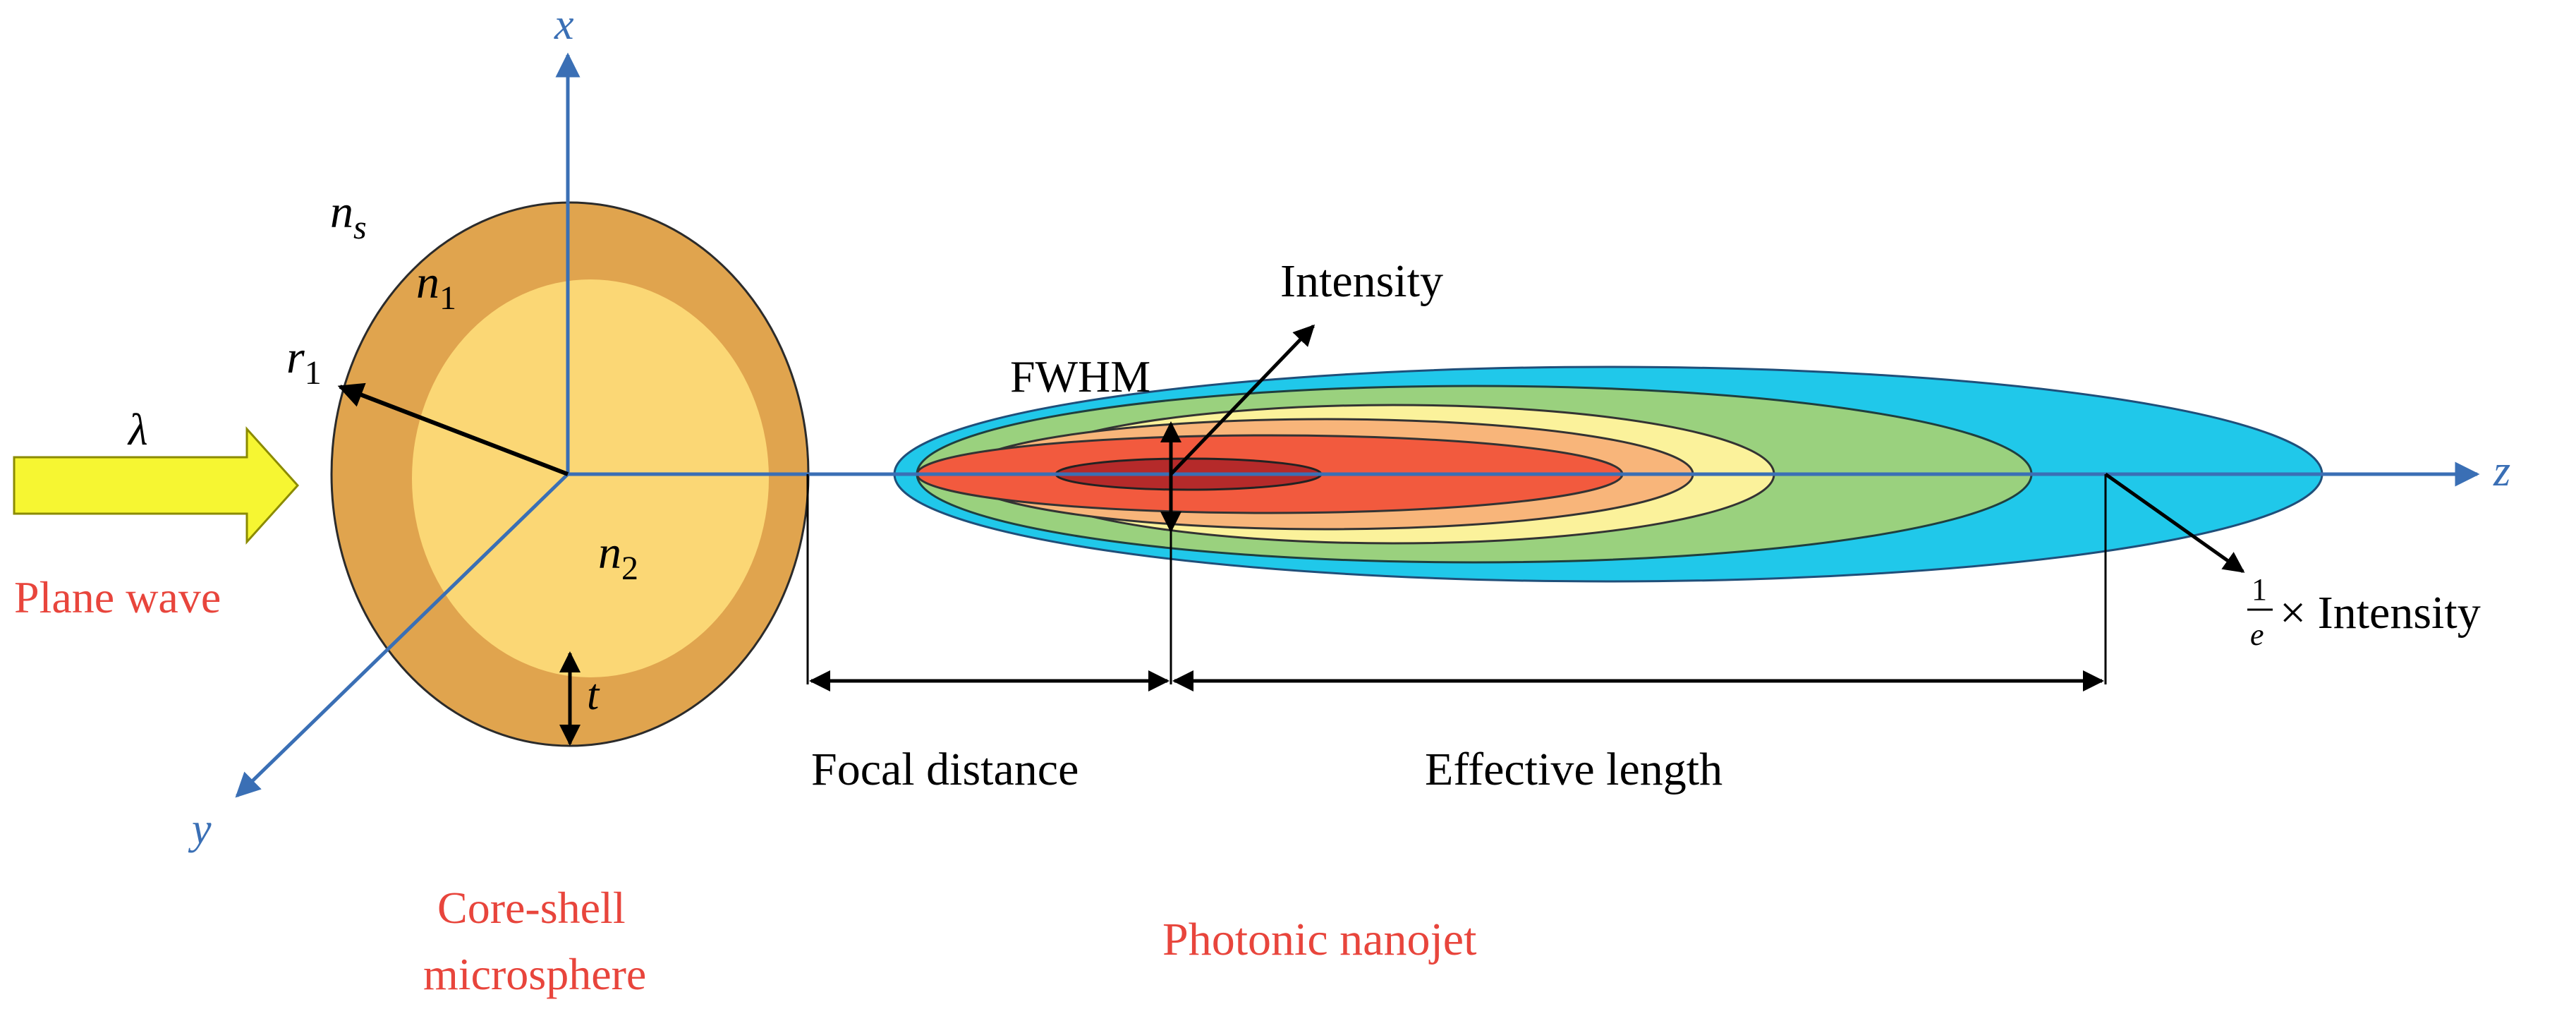 The height and width of the screenshot is (1021, 2576). What do you see at coordinates (1361, 281) in the screenshot?
I see `intensity-label: Intensity` at bounding box center [1361, 281].